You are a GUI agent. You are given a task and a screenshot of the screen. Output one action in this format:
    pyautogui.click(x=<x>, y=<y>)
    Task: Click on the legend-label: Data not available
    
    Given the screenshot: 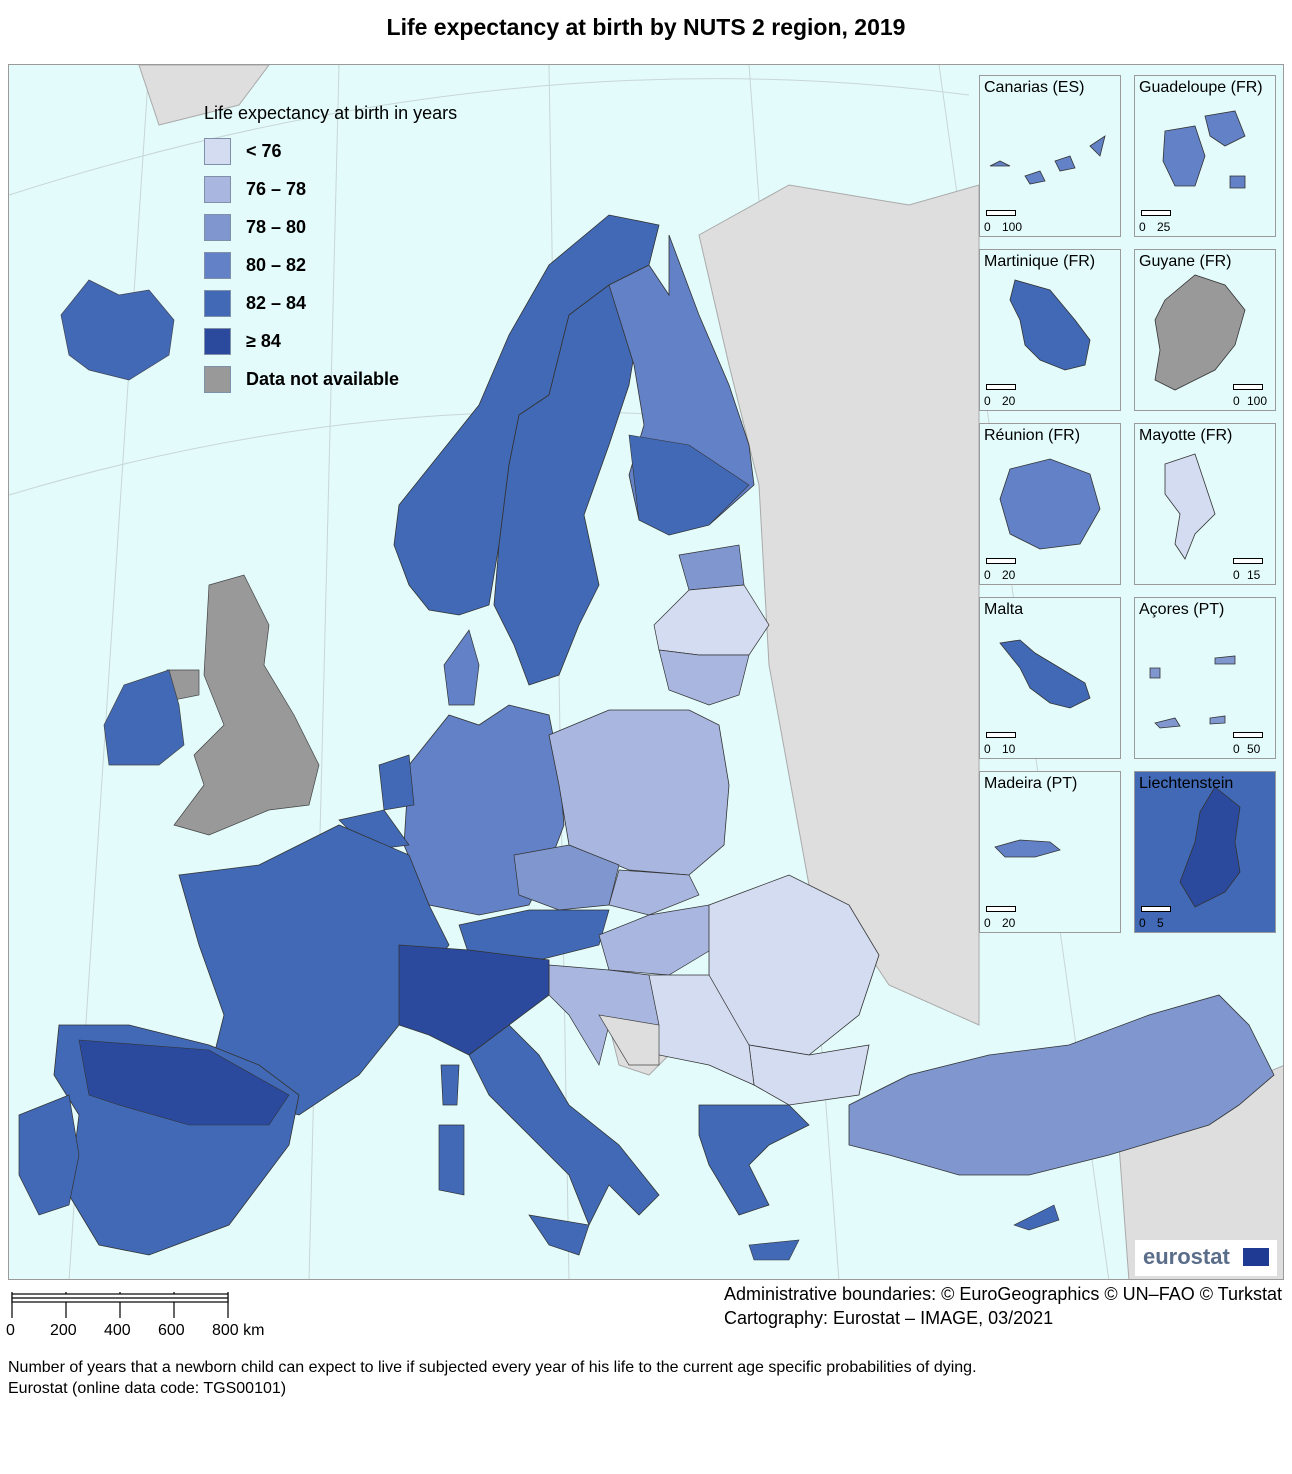 What is the action you would take?
    pyautogui.click(x=322, y=379)
    